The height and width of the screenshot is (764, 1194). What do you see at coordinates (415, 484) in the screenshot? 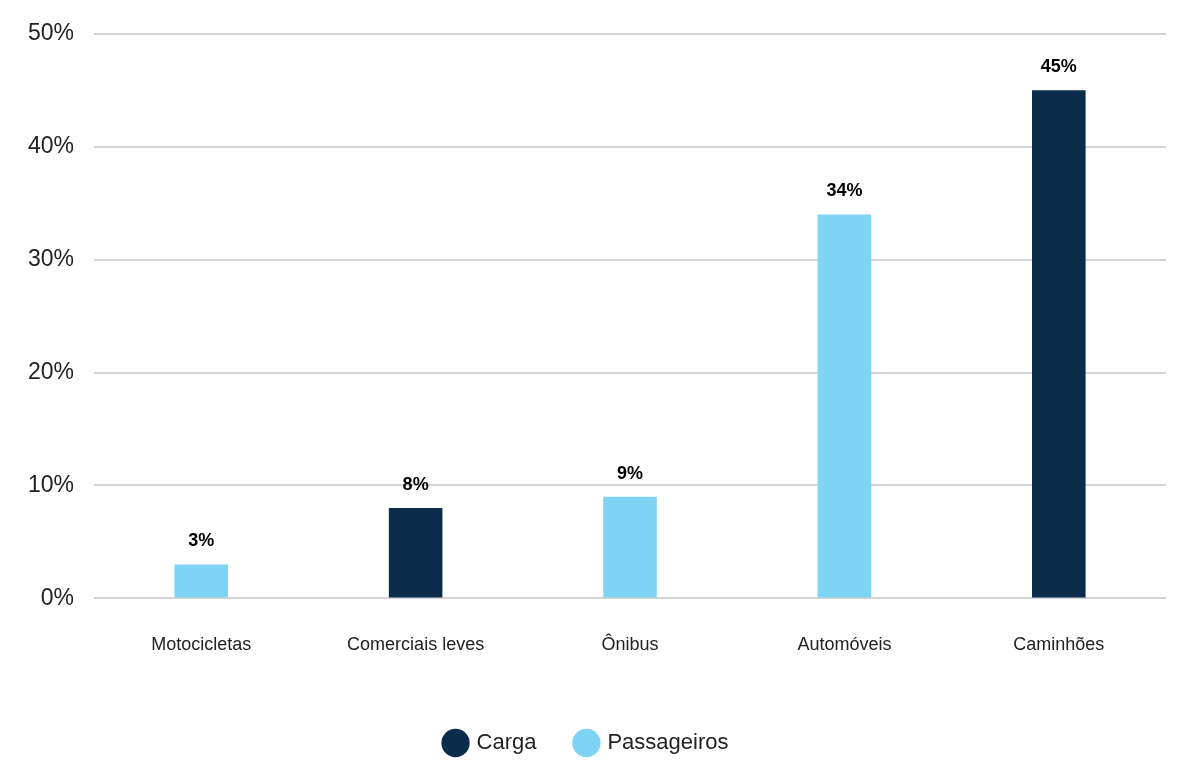
I see `data-label: 8%` at bounding box center [415, 484].